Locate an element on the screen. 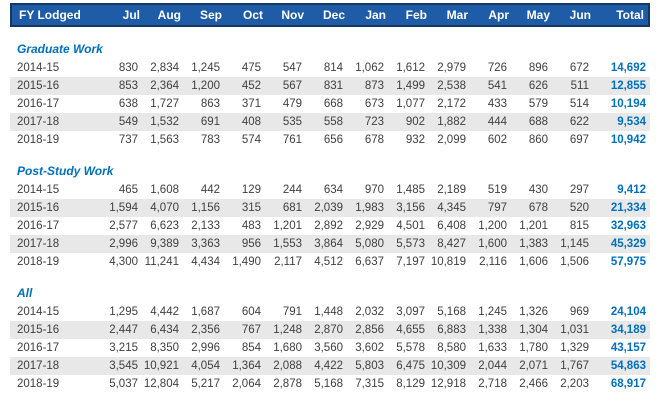 This screenshot has width=660, height=404. month-value-cell: 408 is located at coordinates (251, 122).